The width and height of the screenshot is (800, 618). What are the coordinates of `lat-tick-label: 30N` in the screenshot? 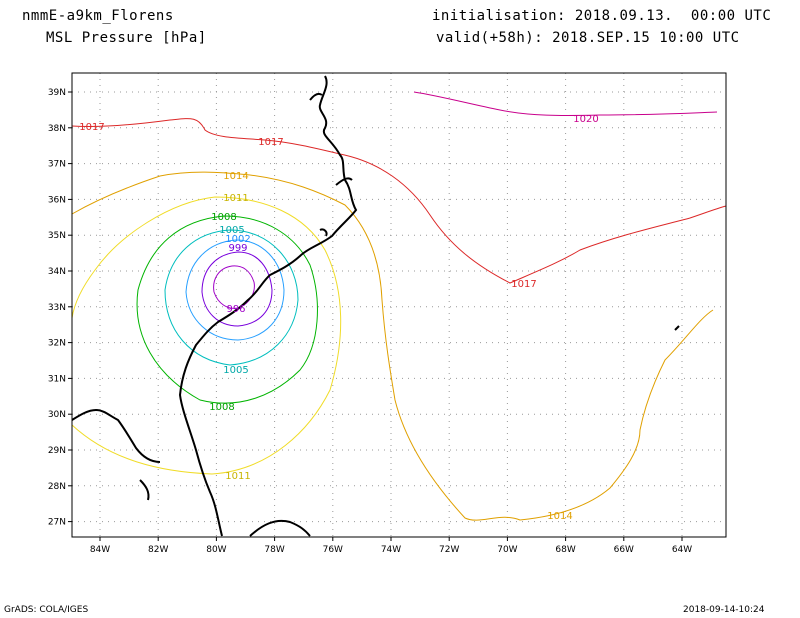 It's located at (57, 415).